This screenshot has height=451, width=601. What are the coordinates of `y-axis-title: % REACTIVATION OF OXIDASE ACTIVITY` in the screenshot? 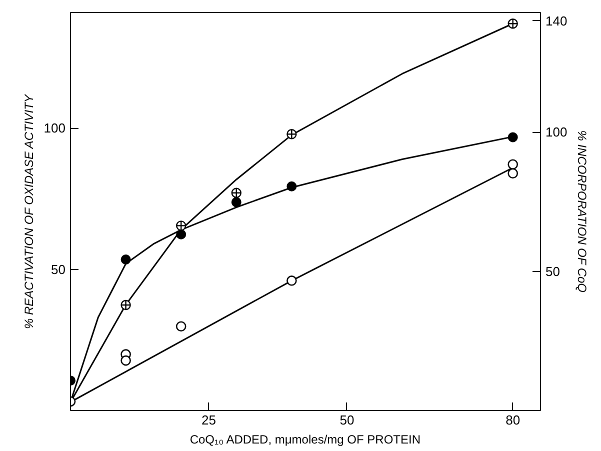 It's located at (29, 212).